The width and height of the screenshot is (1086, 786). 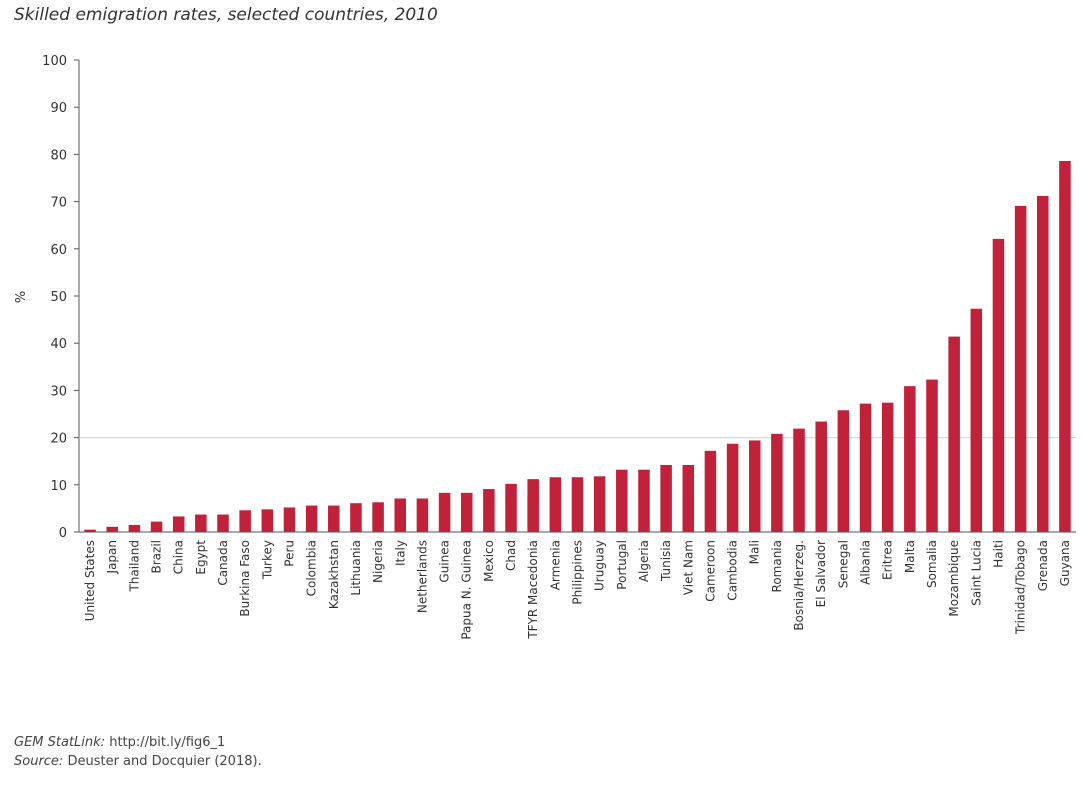 I want to click on x-tick-label: Japan, so click(x=112, y=557).